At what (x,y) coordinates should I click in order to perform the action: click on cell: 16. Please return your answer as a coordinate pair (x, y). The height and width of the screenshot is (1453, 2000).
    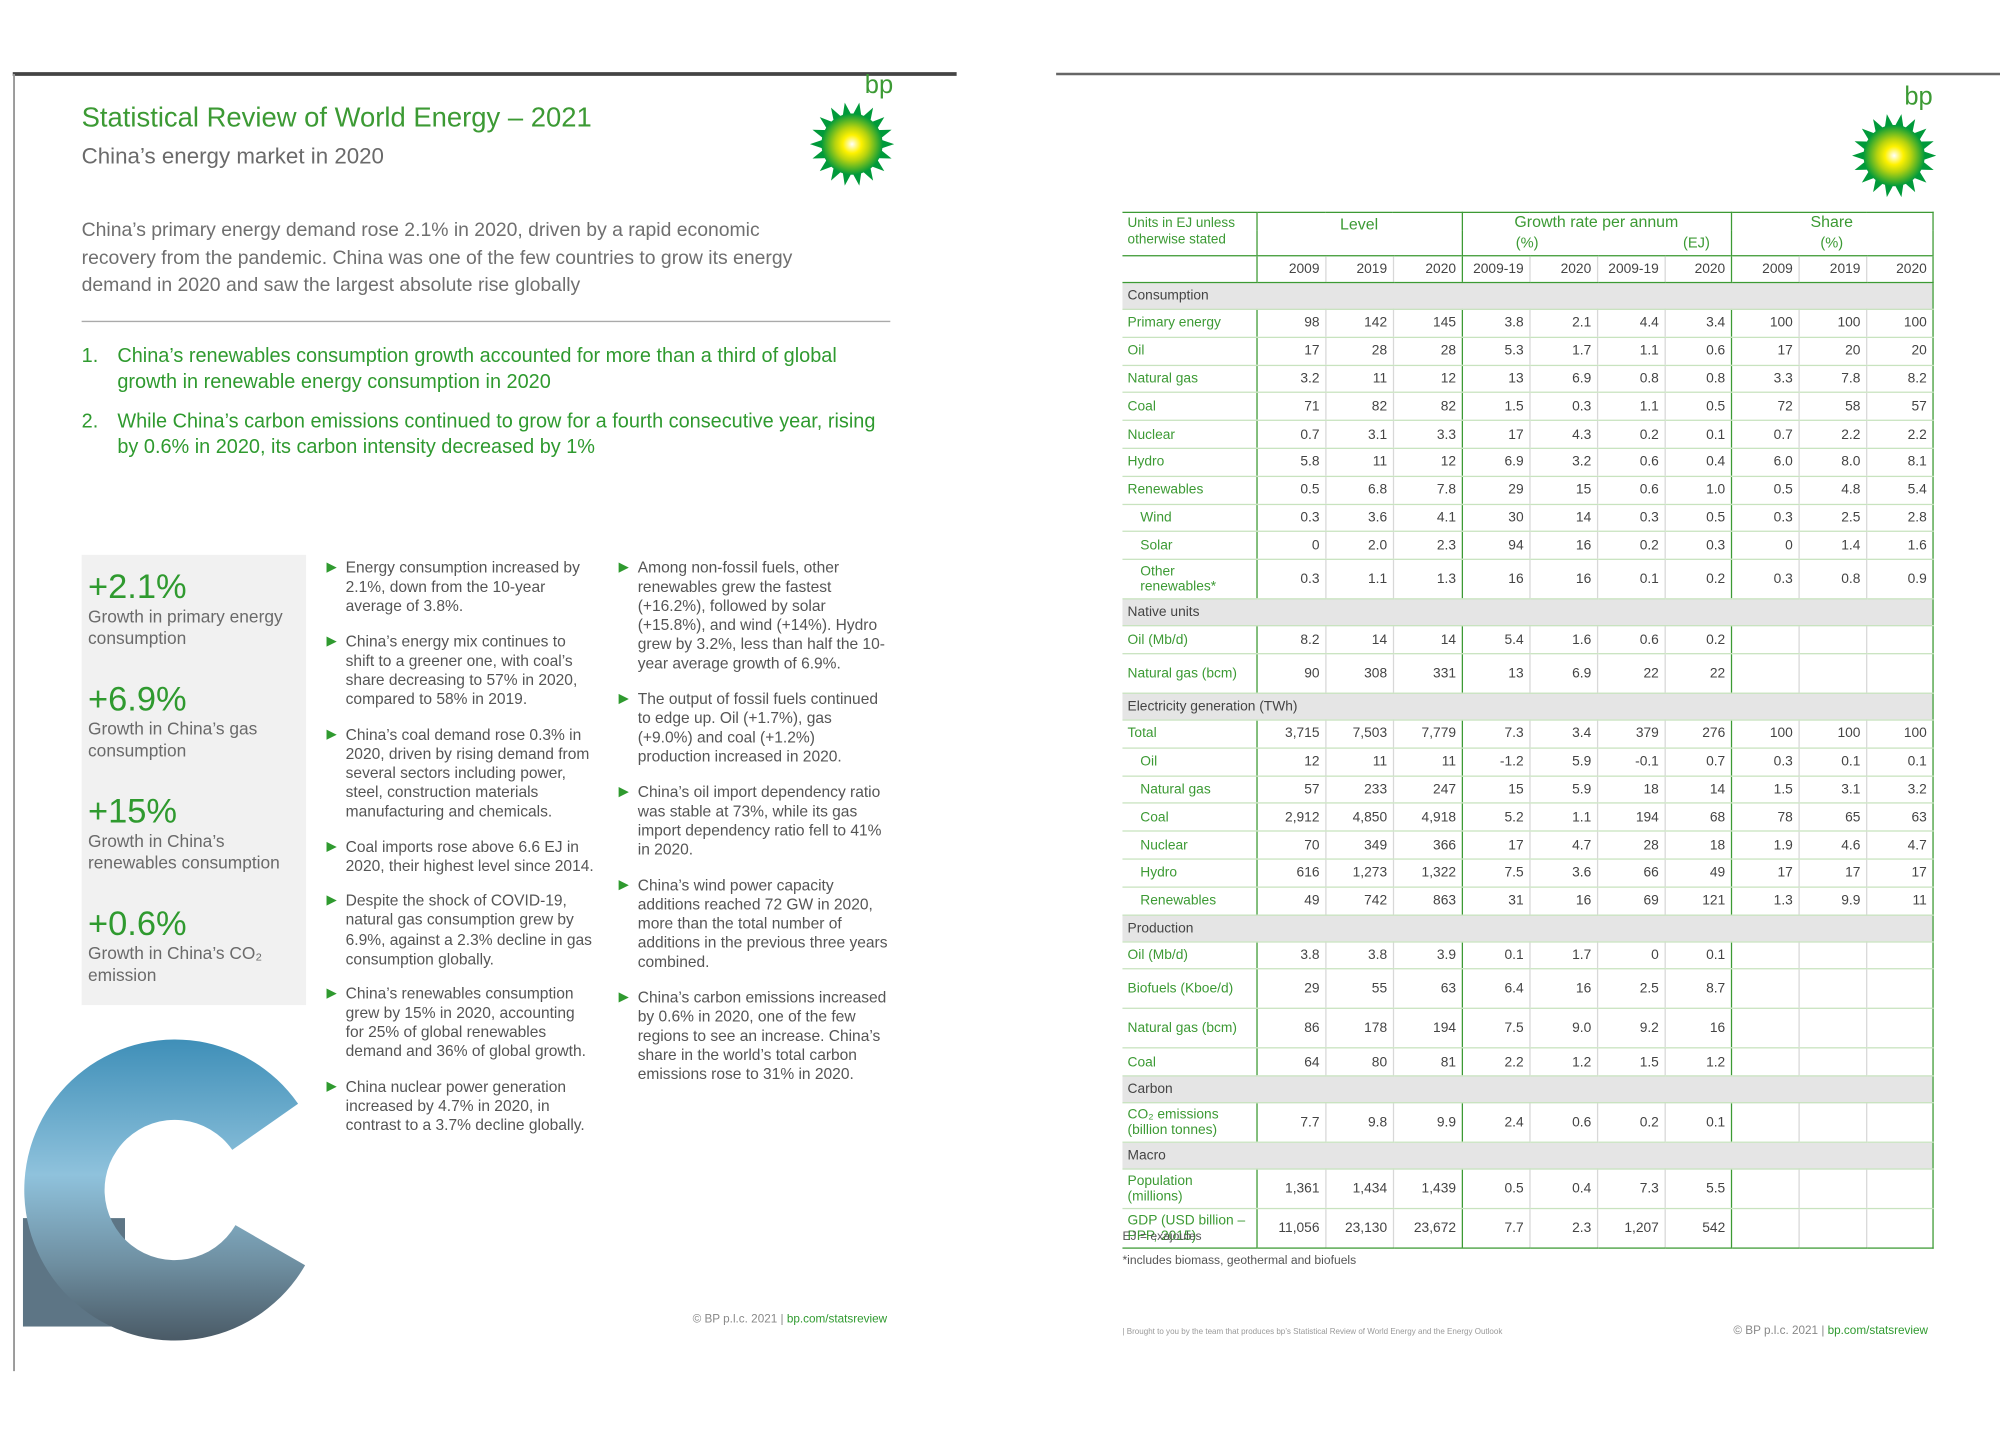
    Looking at the image, I should click on (1562, 901).